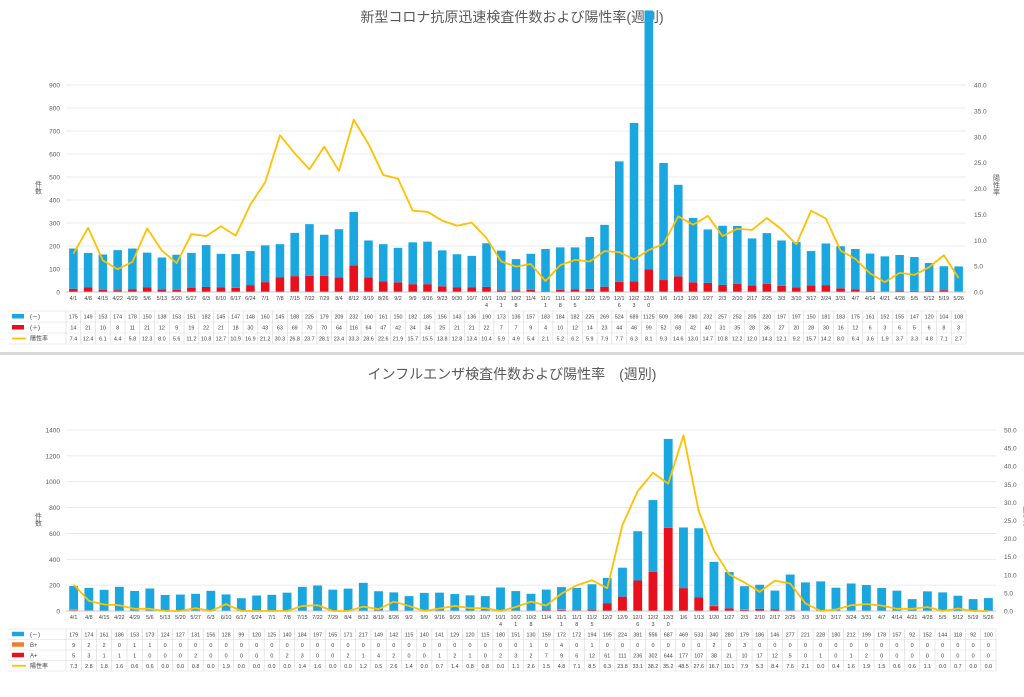  What do you see at coordinates (427, 299) in the screenshot?
I see `x-tick-label: 9/16` at bounding box center [427, 299].